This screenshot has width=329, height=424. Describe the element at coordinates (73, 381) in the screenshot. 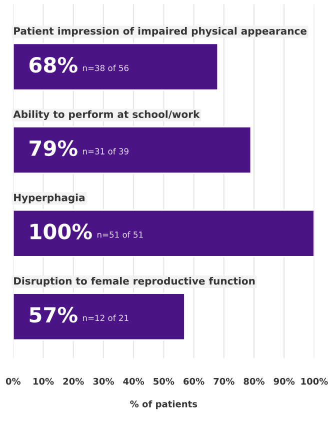

I see `x-tick-label: 20%` at that location.